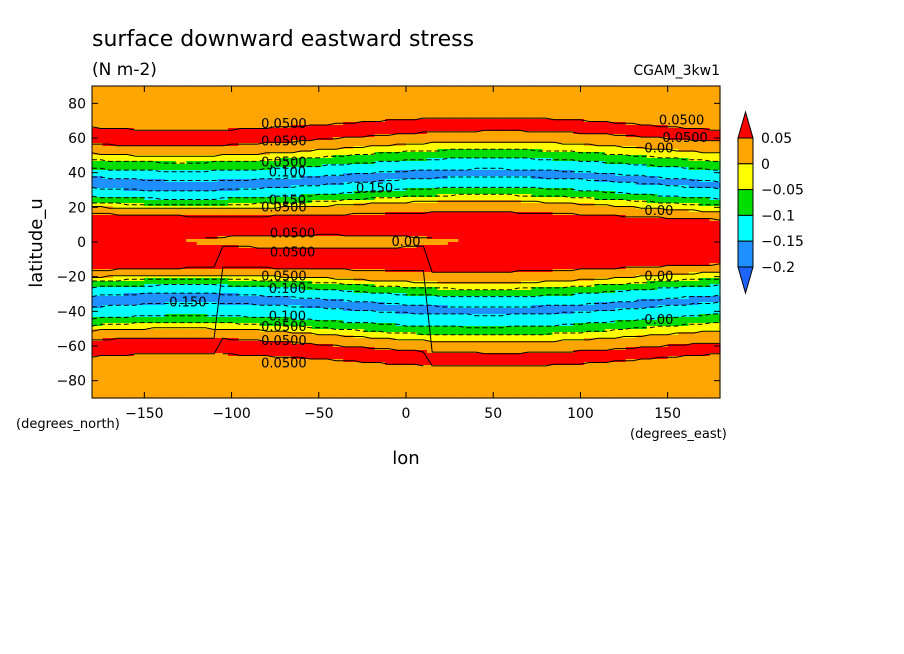 The width and height of the screenshot is (904, 654). What do you see at coordinates (283, 39) in the screenshot?
I see `chart-title: surface downward eastward stress` at bounding box center [283, 39].